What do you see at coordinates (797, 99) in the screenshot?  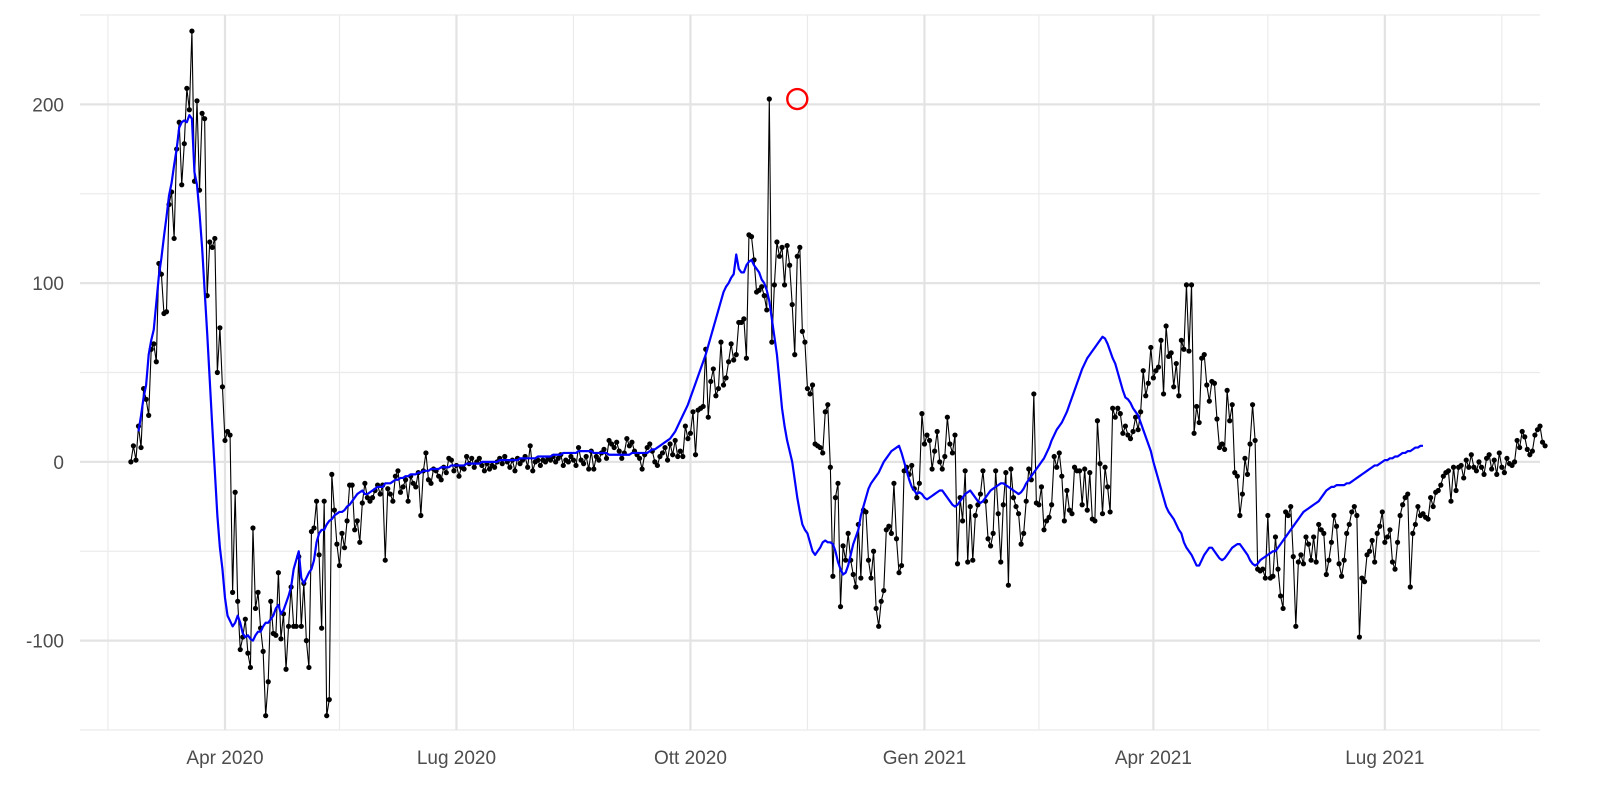 I see `highlight-marker` at bounding box center [797, 99].